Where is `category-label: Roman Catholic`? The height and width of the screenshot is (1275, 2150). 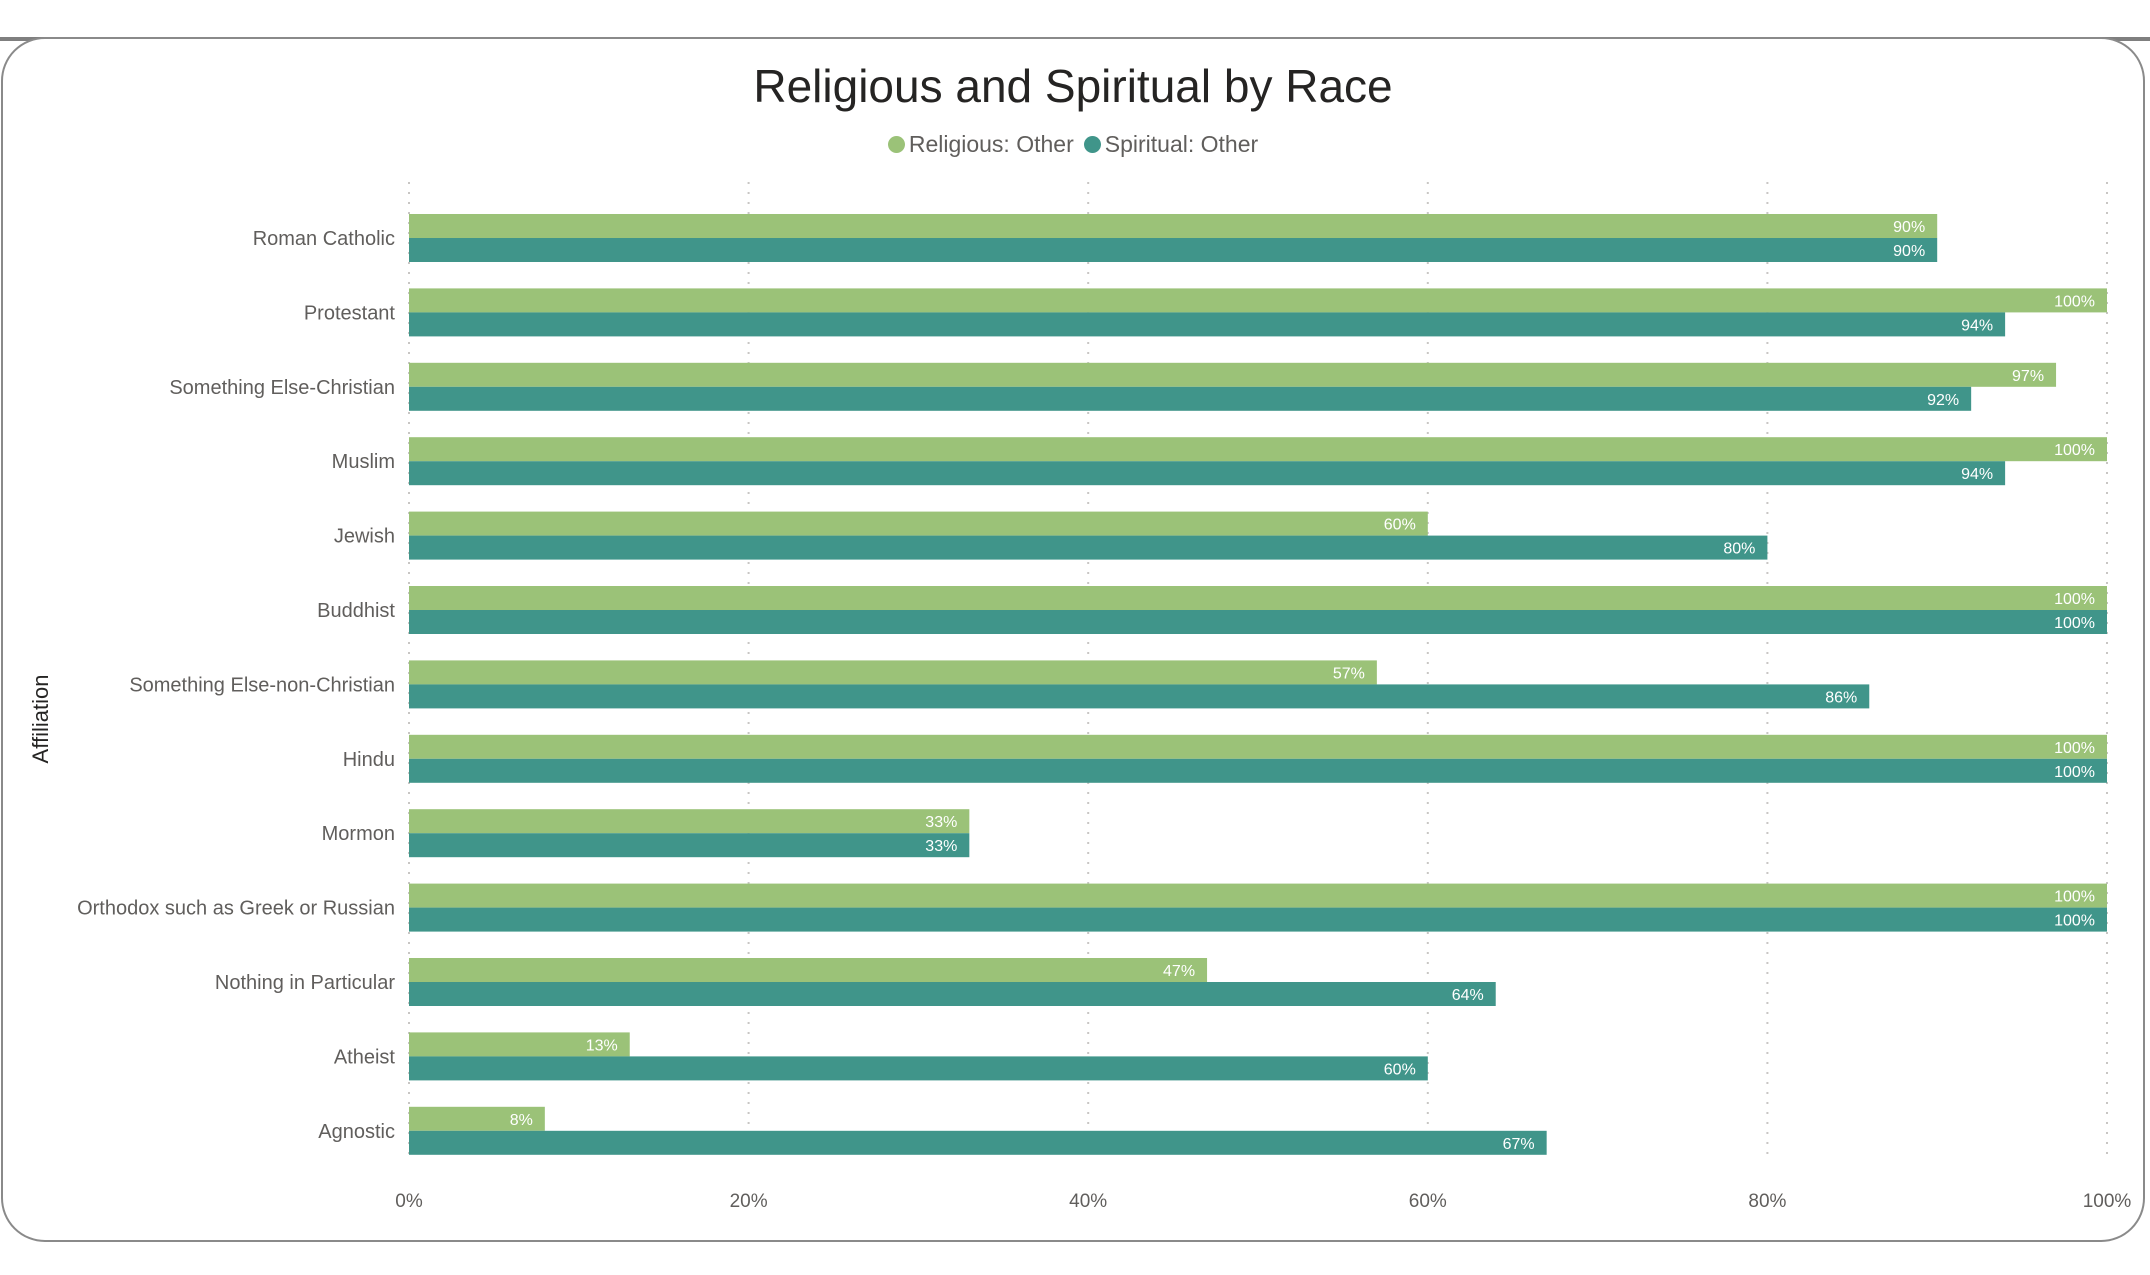
category-label: Roman Catholic is located at coordinates (324, 239).